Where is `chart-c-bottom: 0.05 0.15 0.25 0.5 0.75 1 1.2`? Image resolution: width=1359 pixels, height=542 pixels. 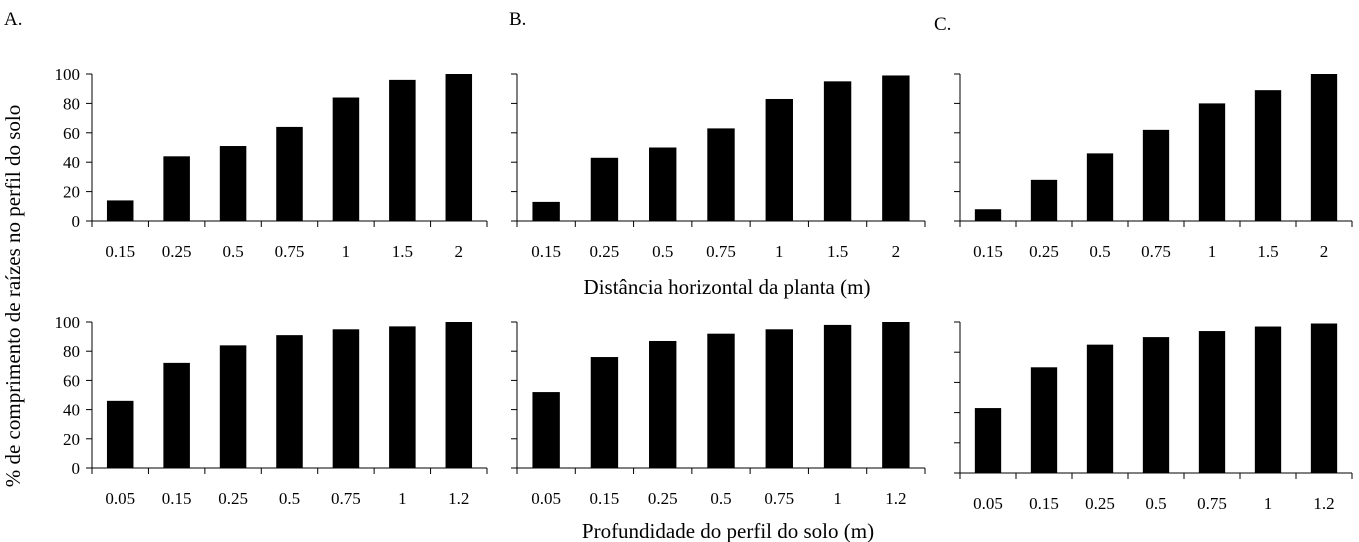 chart-c-bottom: 0.05 0.15 0.25 0.5 0.75 1 1.2 is located at coordinates (1153, 417).